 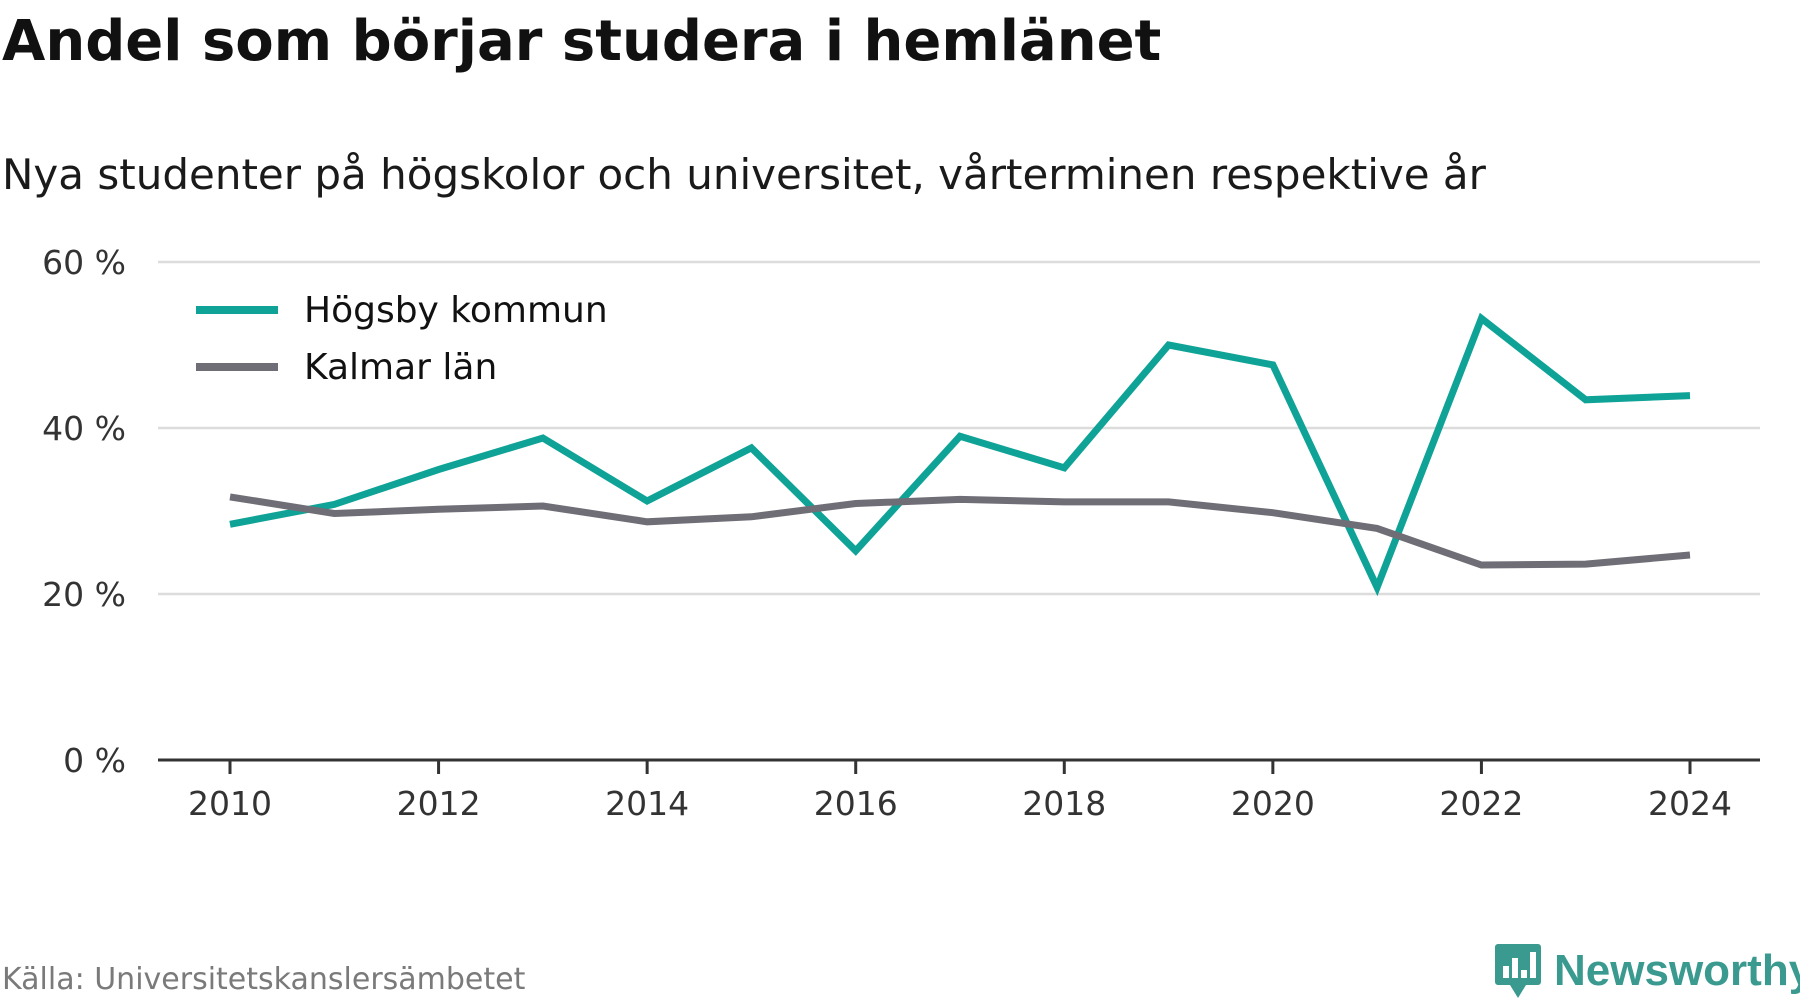 I want to click on brand-name: Newsworthy, so click(x=1677, y=970).